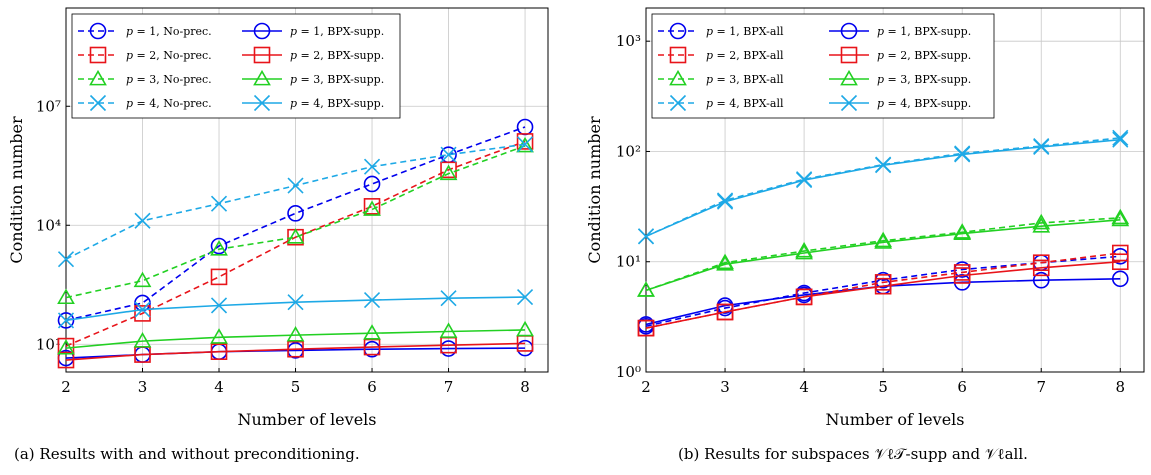 This screenshot has width=1151, height=475. I want to click on x-axis-label: Number of levels, so click(307, 419).